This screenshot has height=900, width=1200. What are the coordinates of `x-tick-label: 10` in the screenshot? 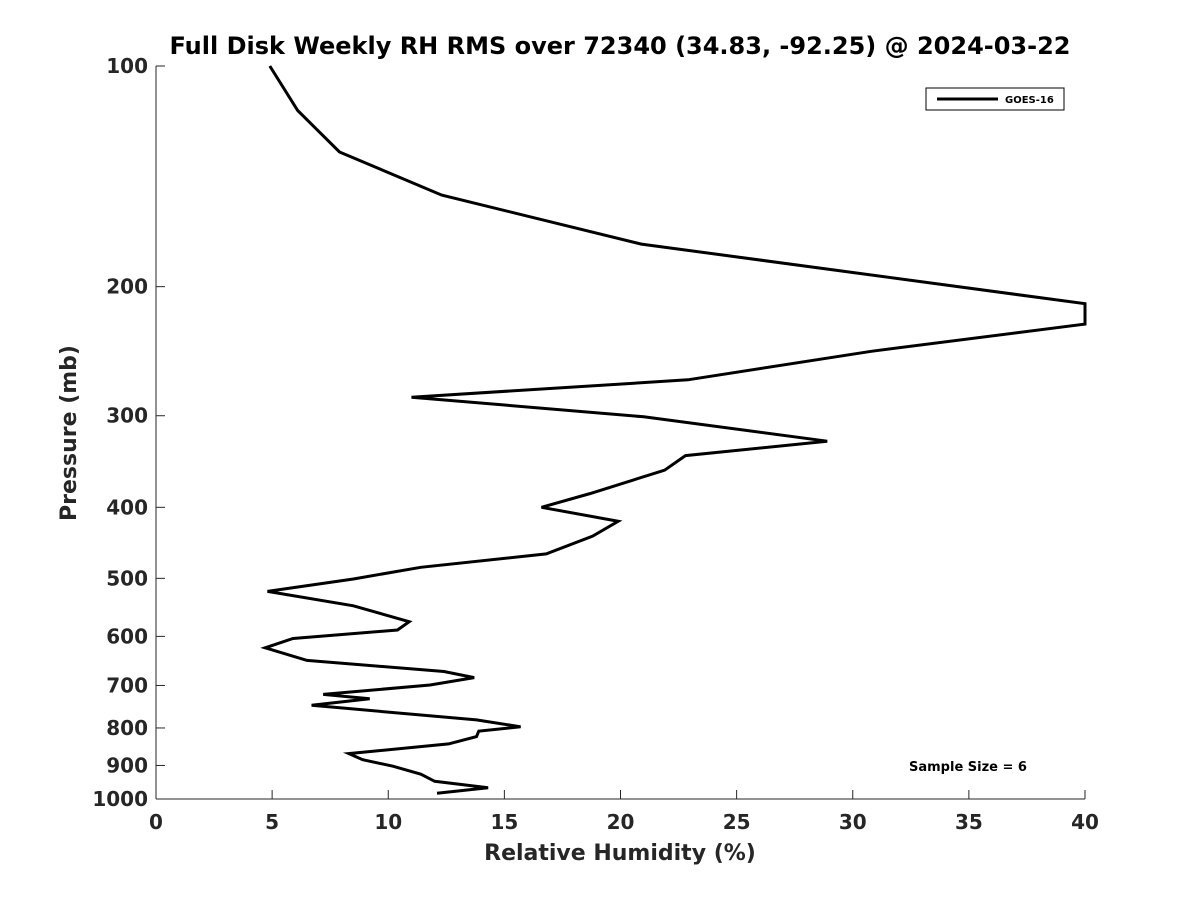 It's located at (388, 822).